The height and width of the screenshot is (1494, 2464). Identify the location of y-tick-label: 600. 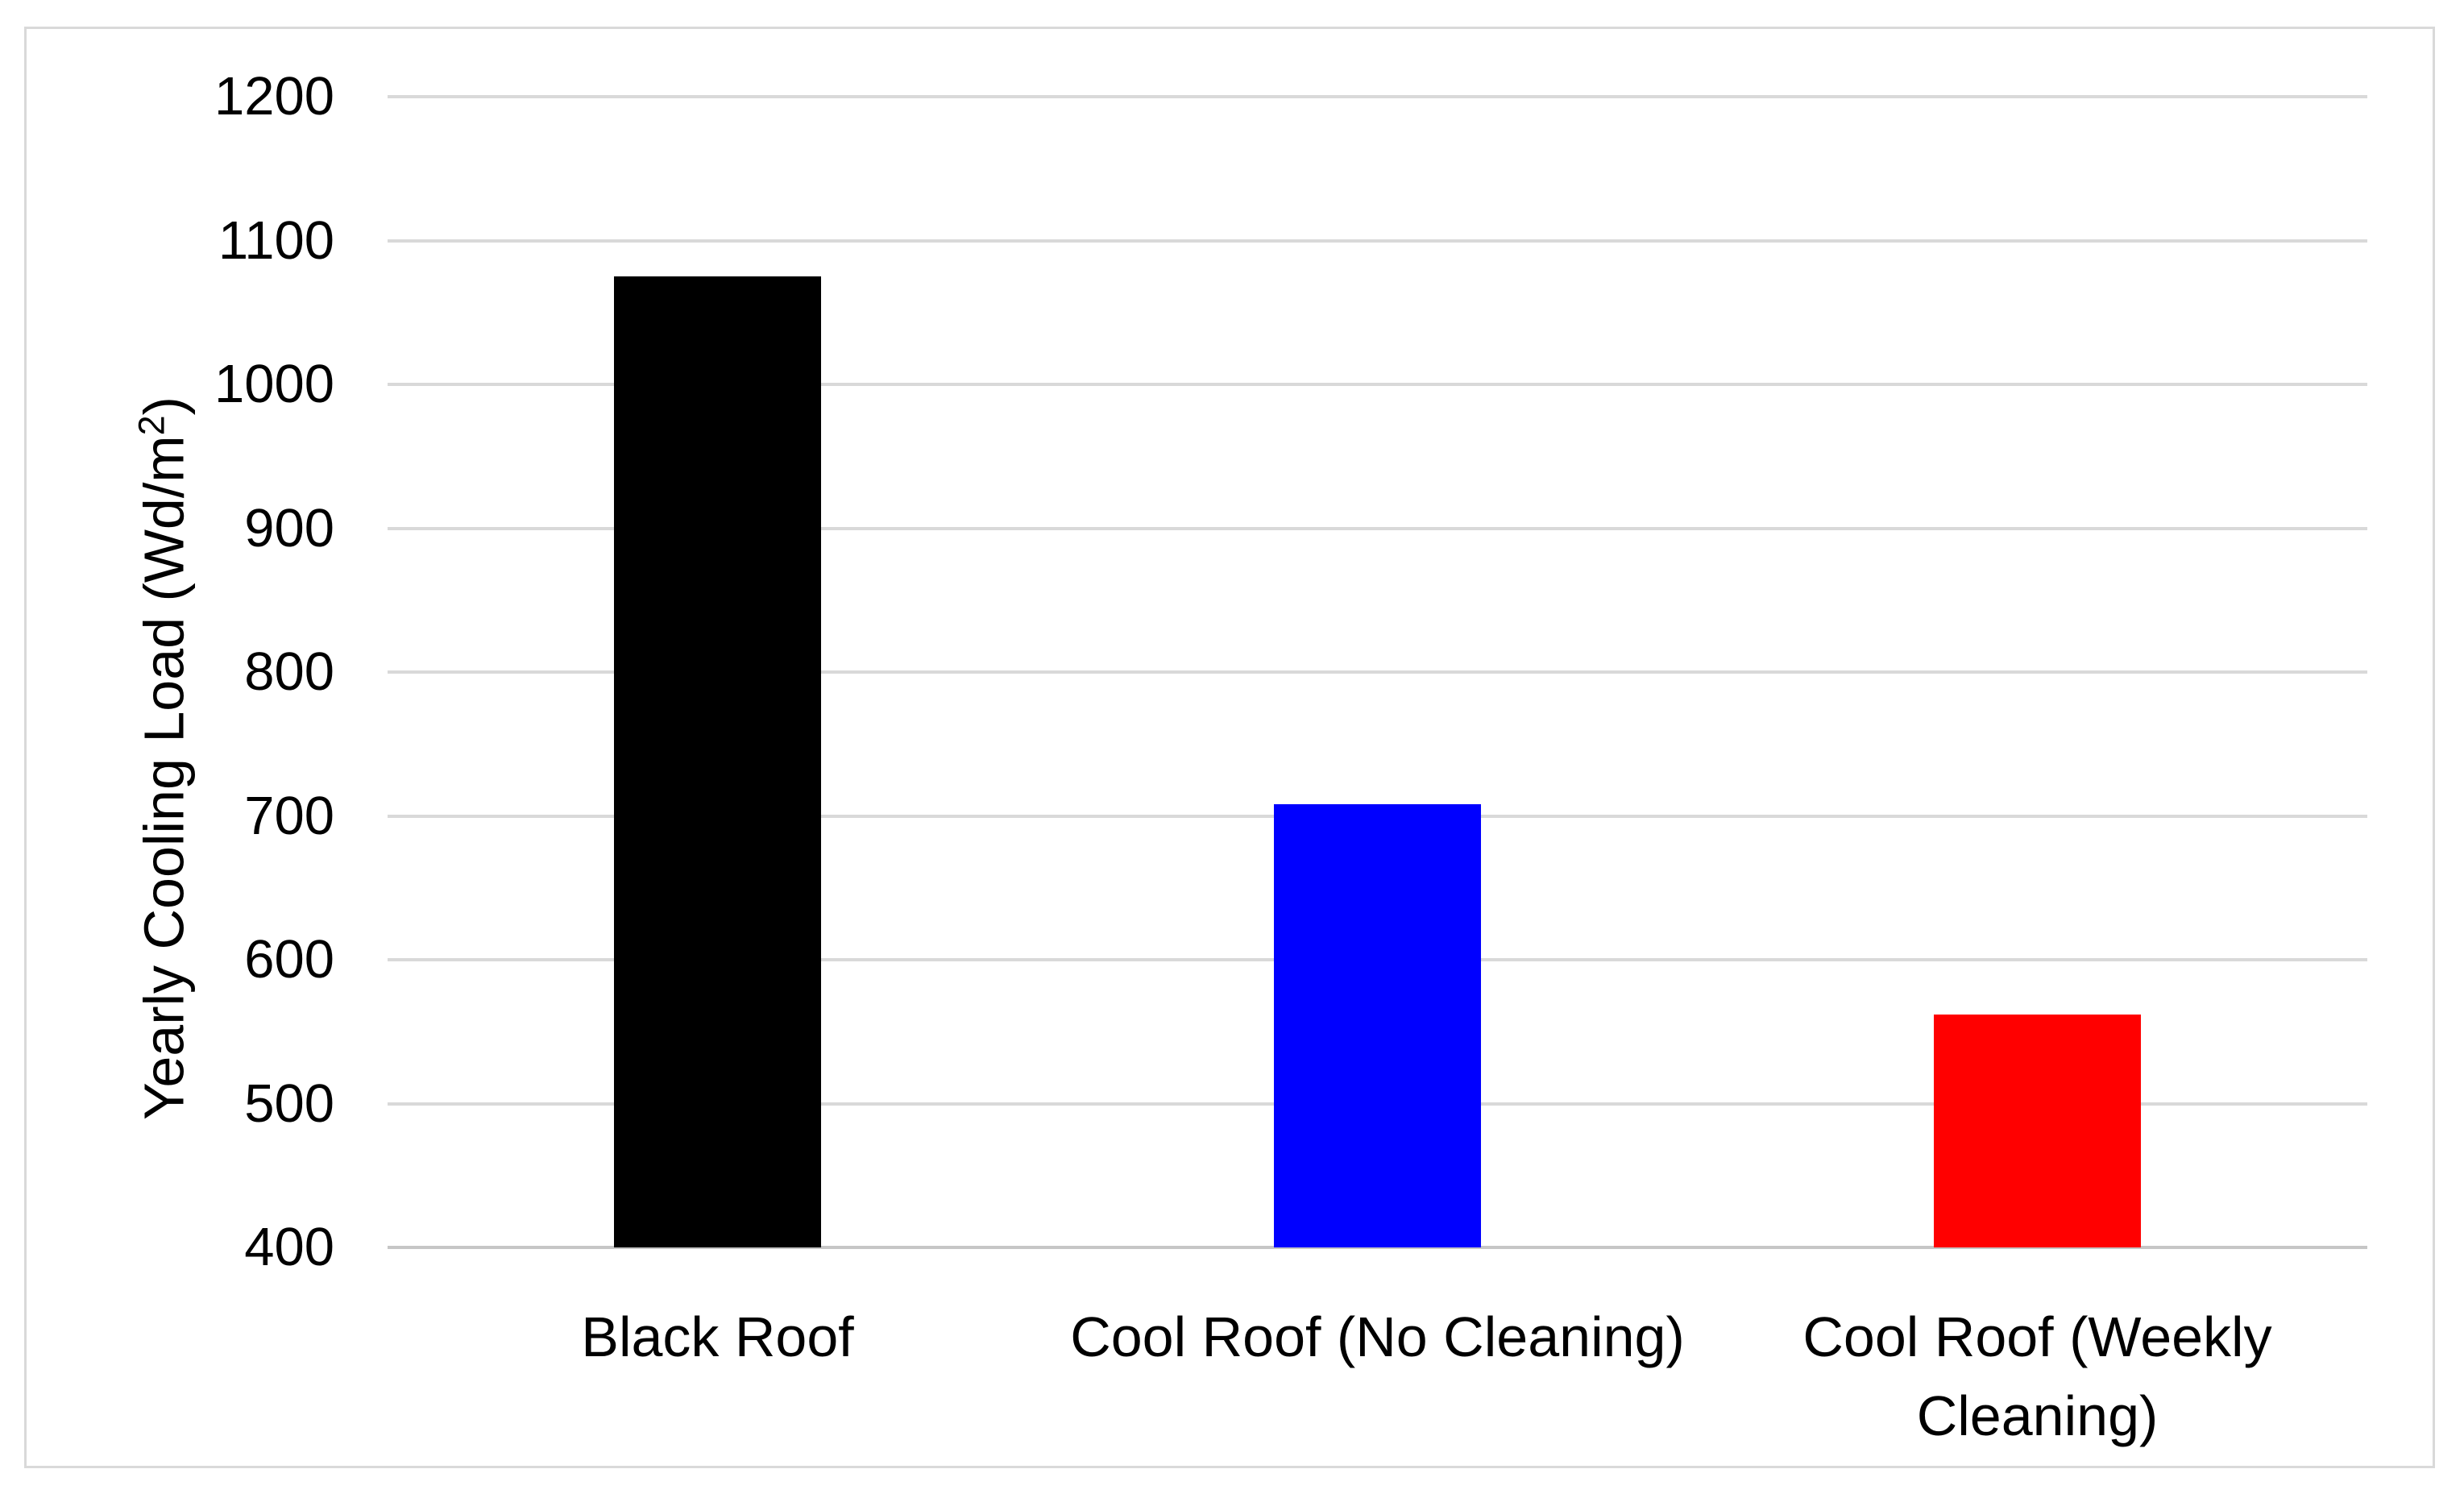
(289, 959).